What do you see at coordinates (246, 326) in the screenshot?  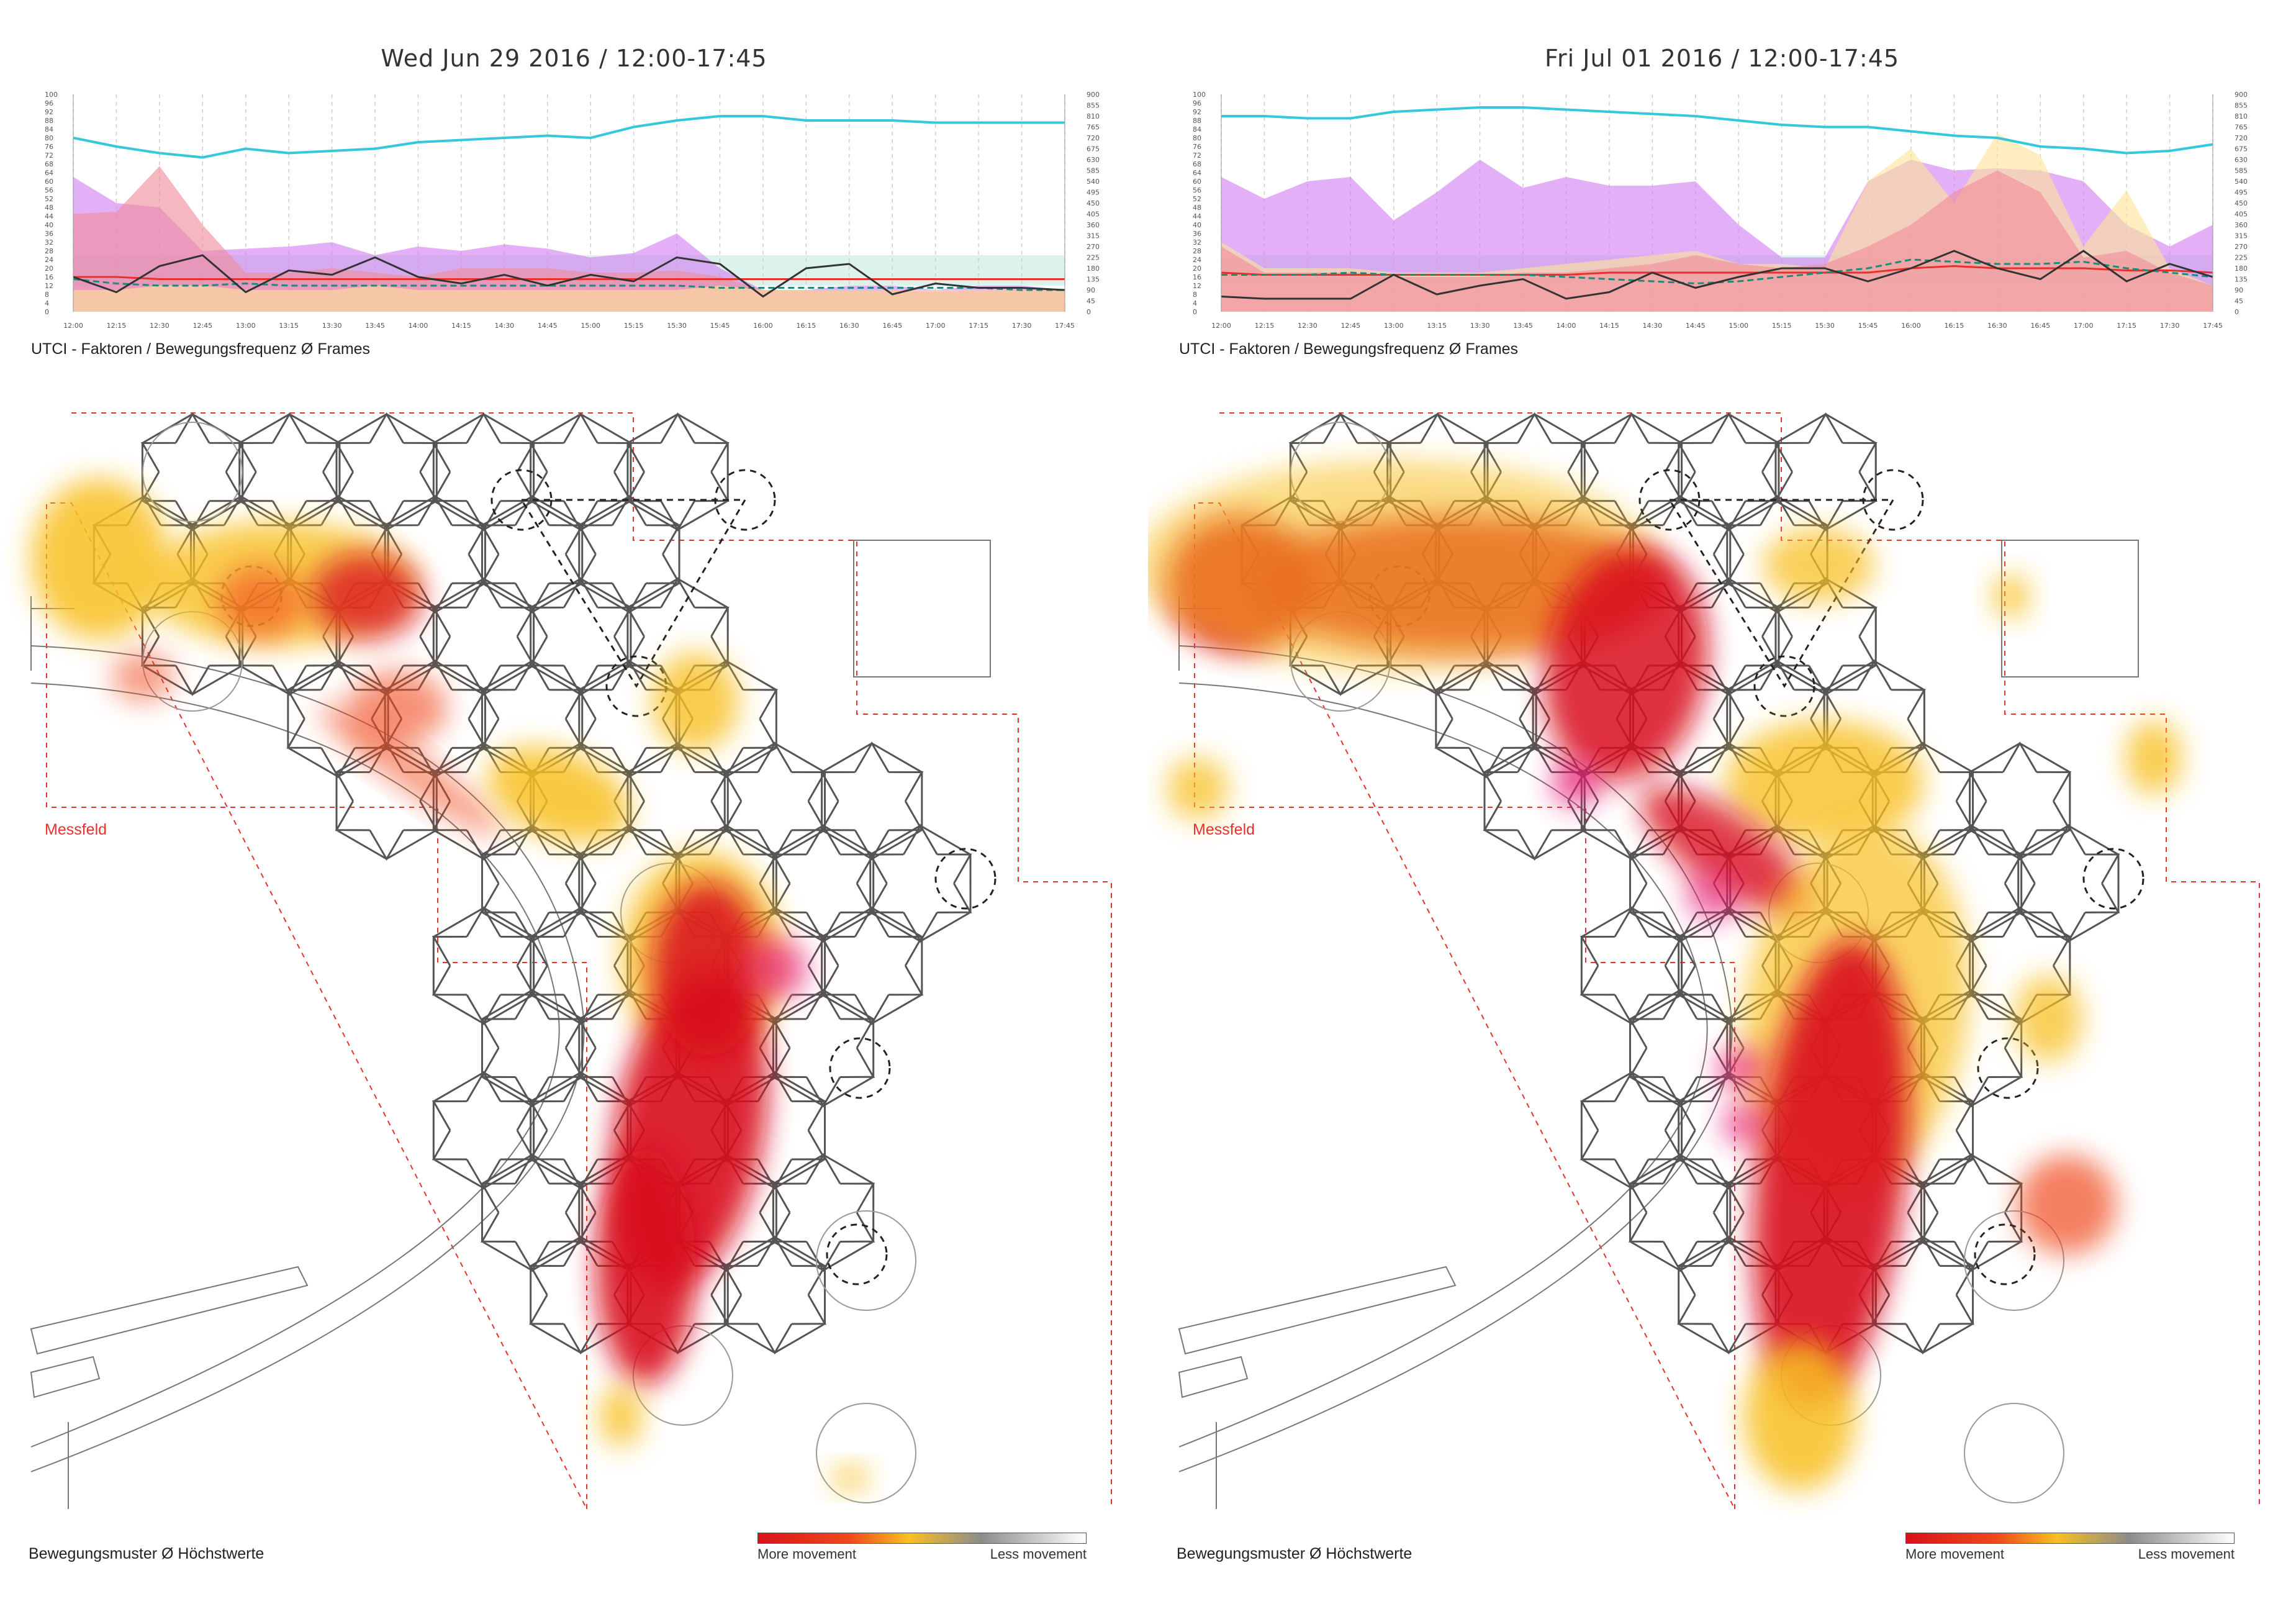 I see `x-tick-label: 13:00` at bounding box center [246, 326].